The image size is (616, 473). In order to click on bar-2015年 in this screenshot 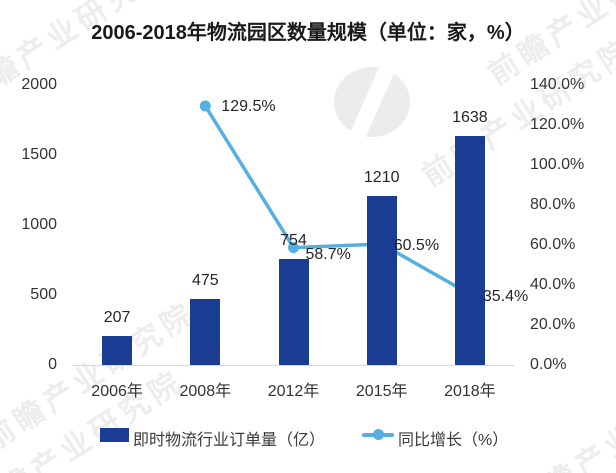, I will do `click(381, 280)`.